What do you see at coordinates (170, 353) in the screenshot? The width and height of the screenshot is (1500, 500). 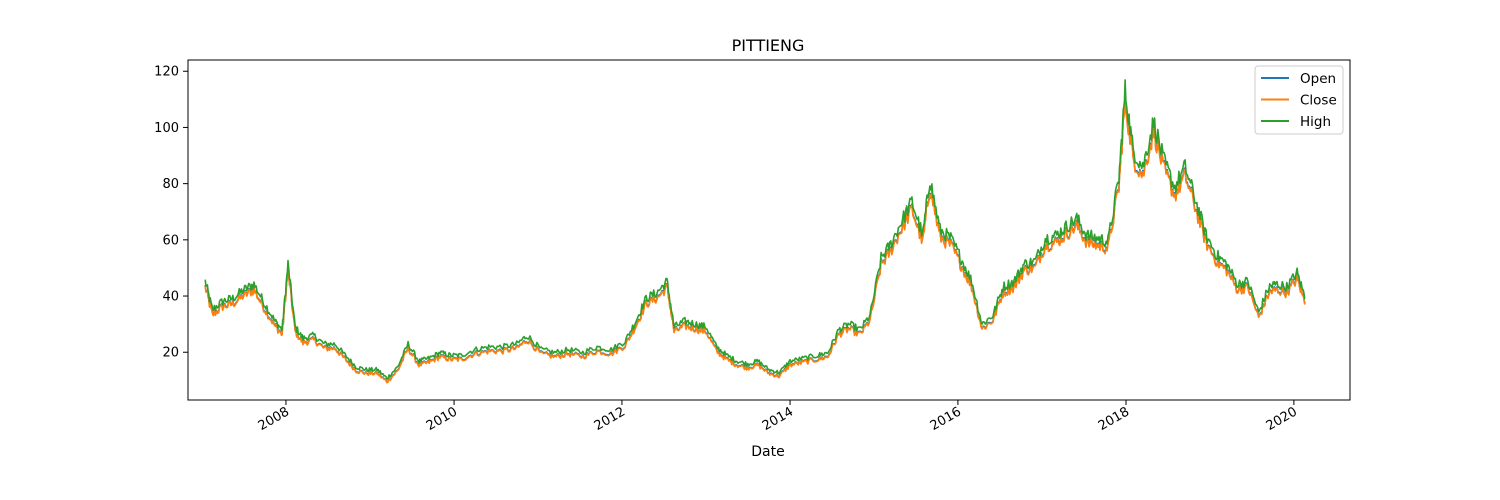 I see `y-tick-label: 20` at bounding box center [170, 353].